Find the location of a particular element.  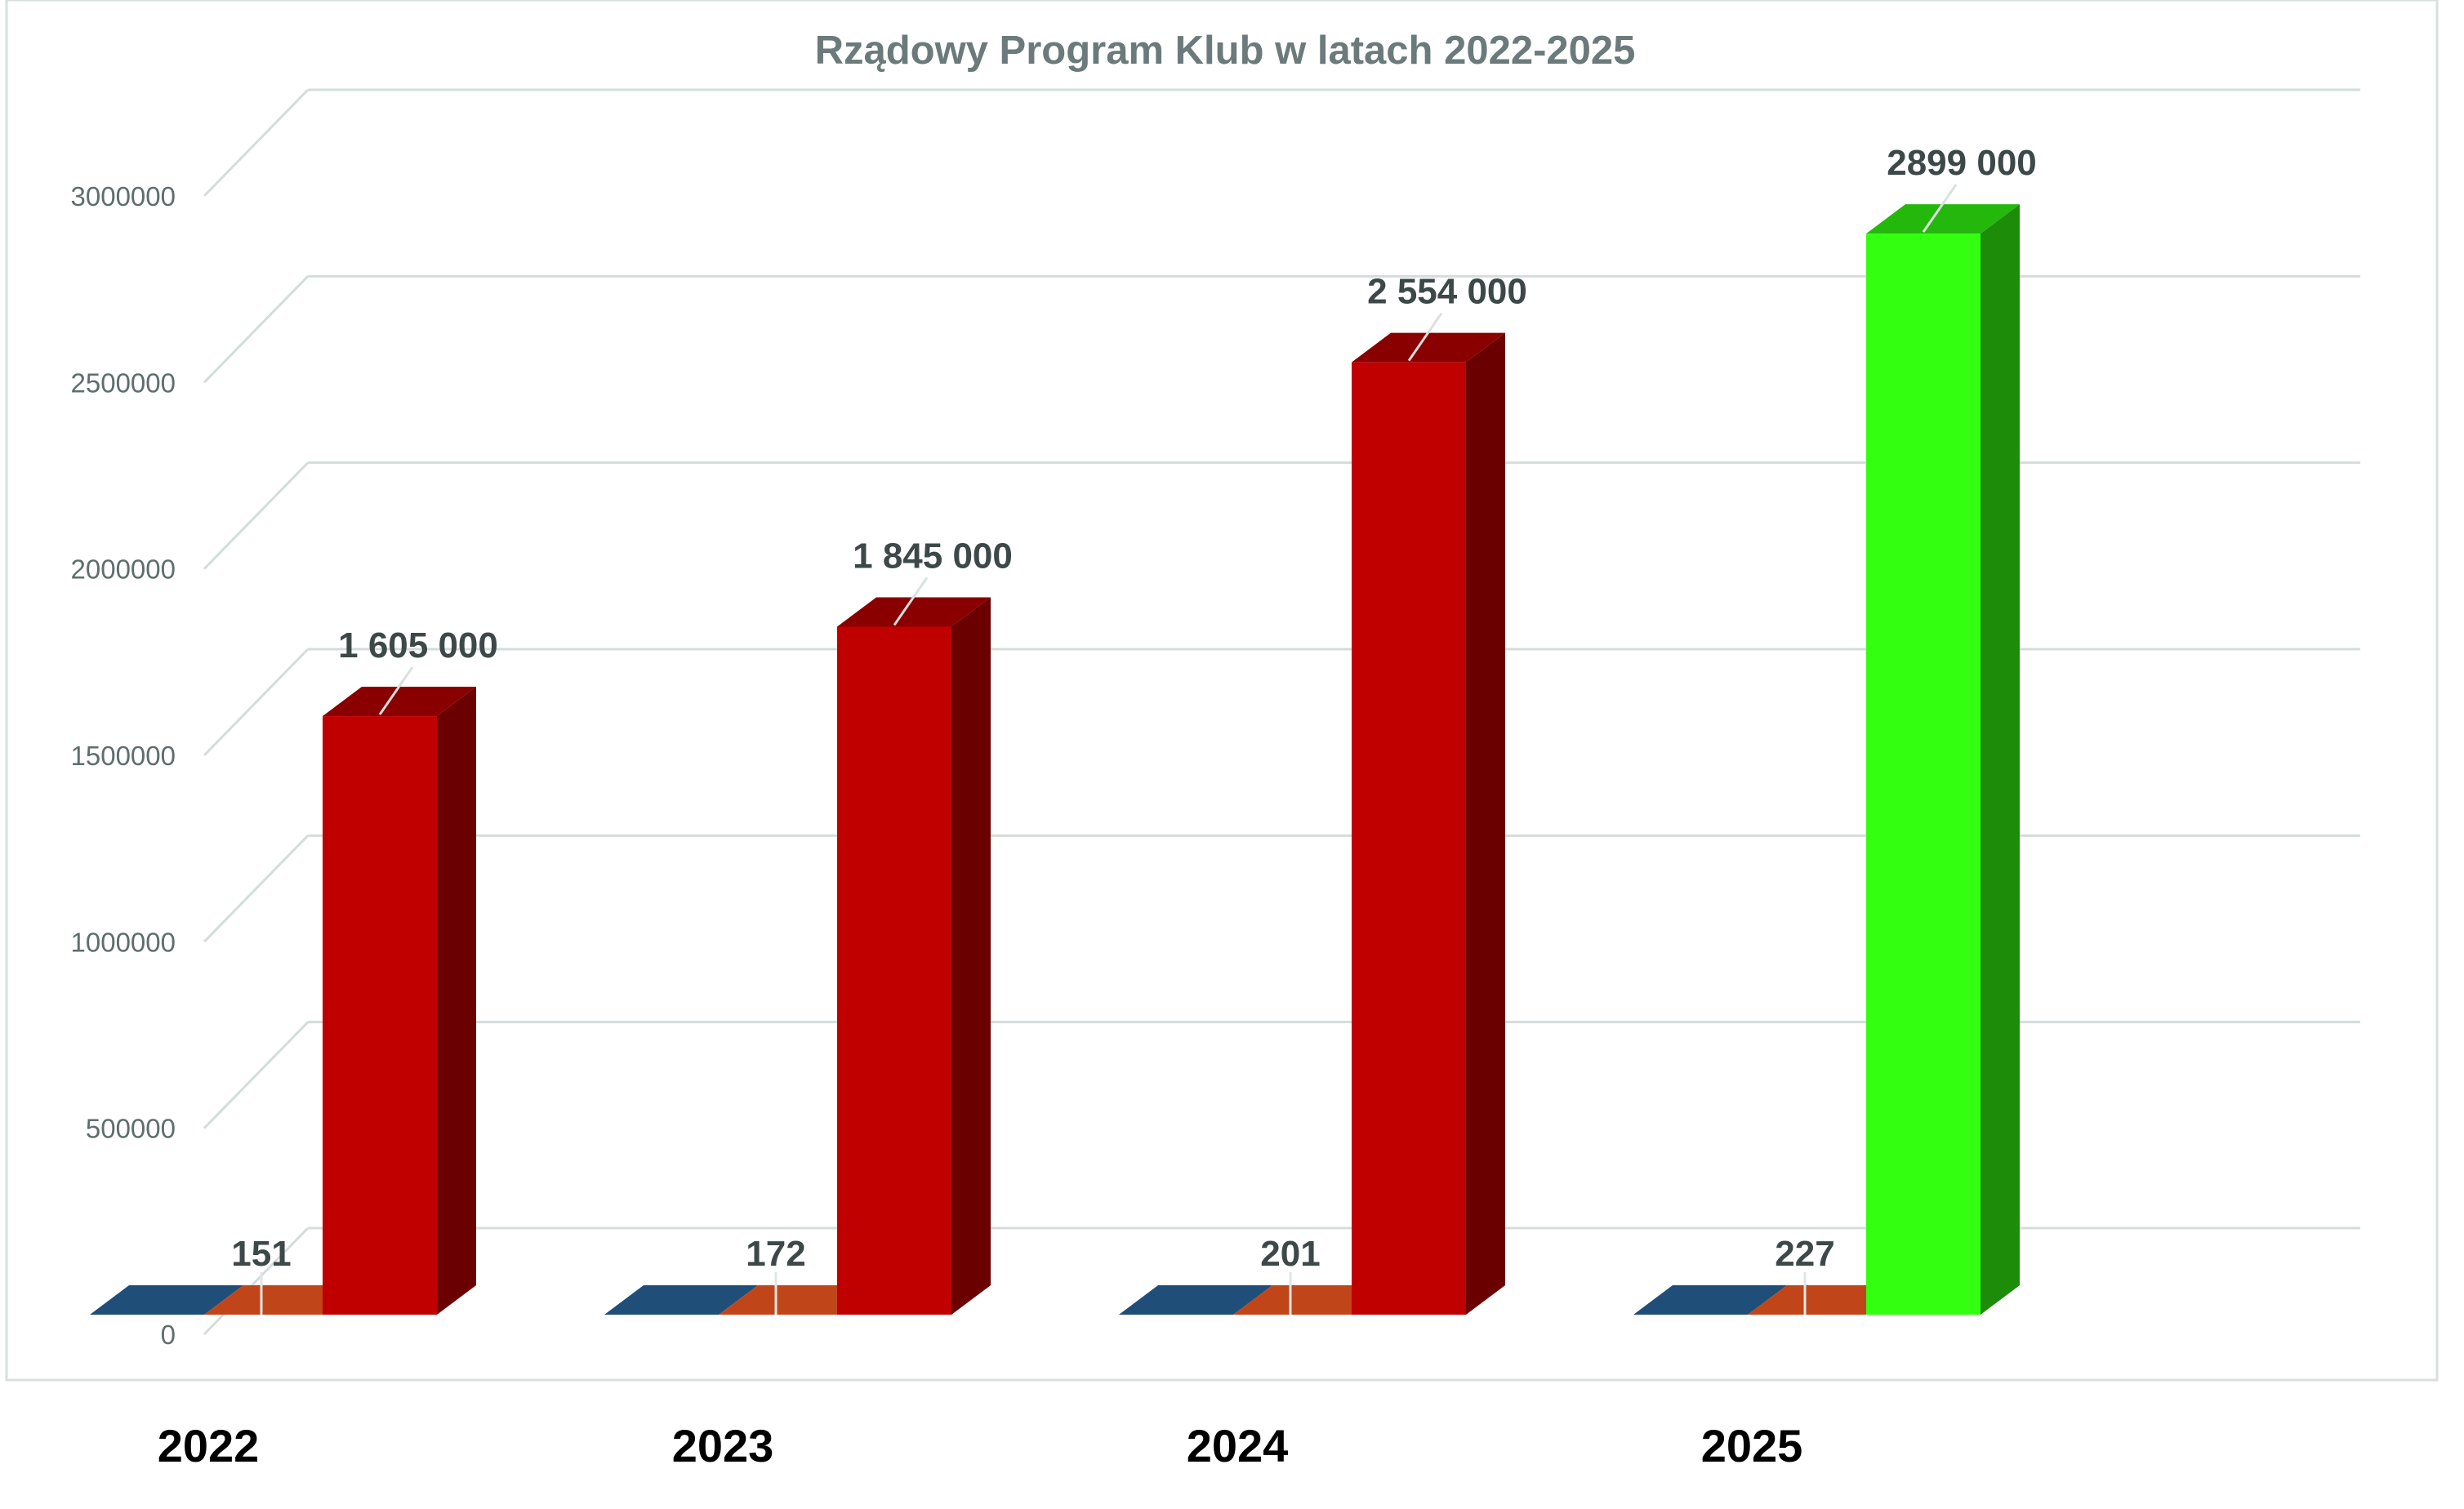

data-label-series2: 172 is located at coordinates (775, 1254).